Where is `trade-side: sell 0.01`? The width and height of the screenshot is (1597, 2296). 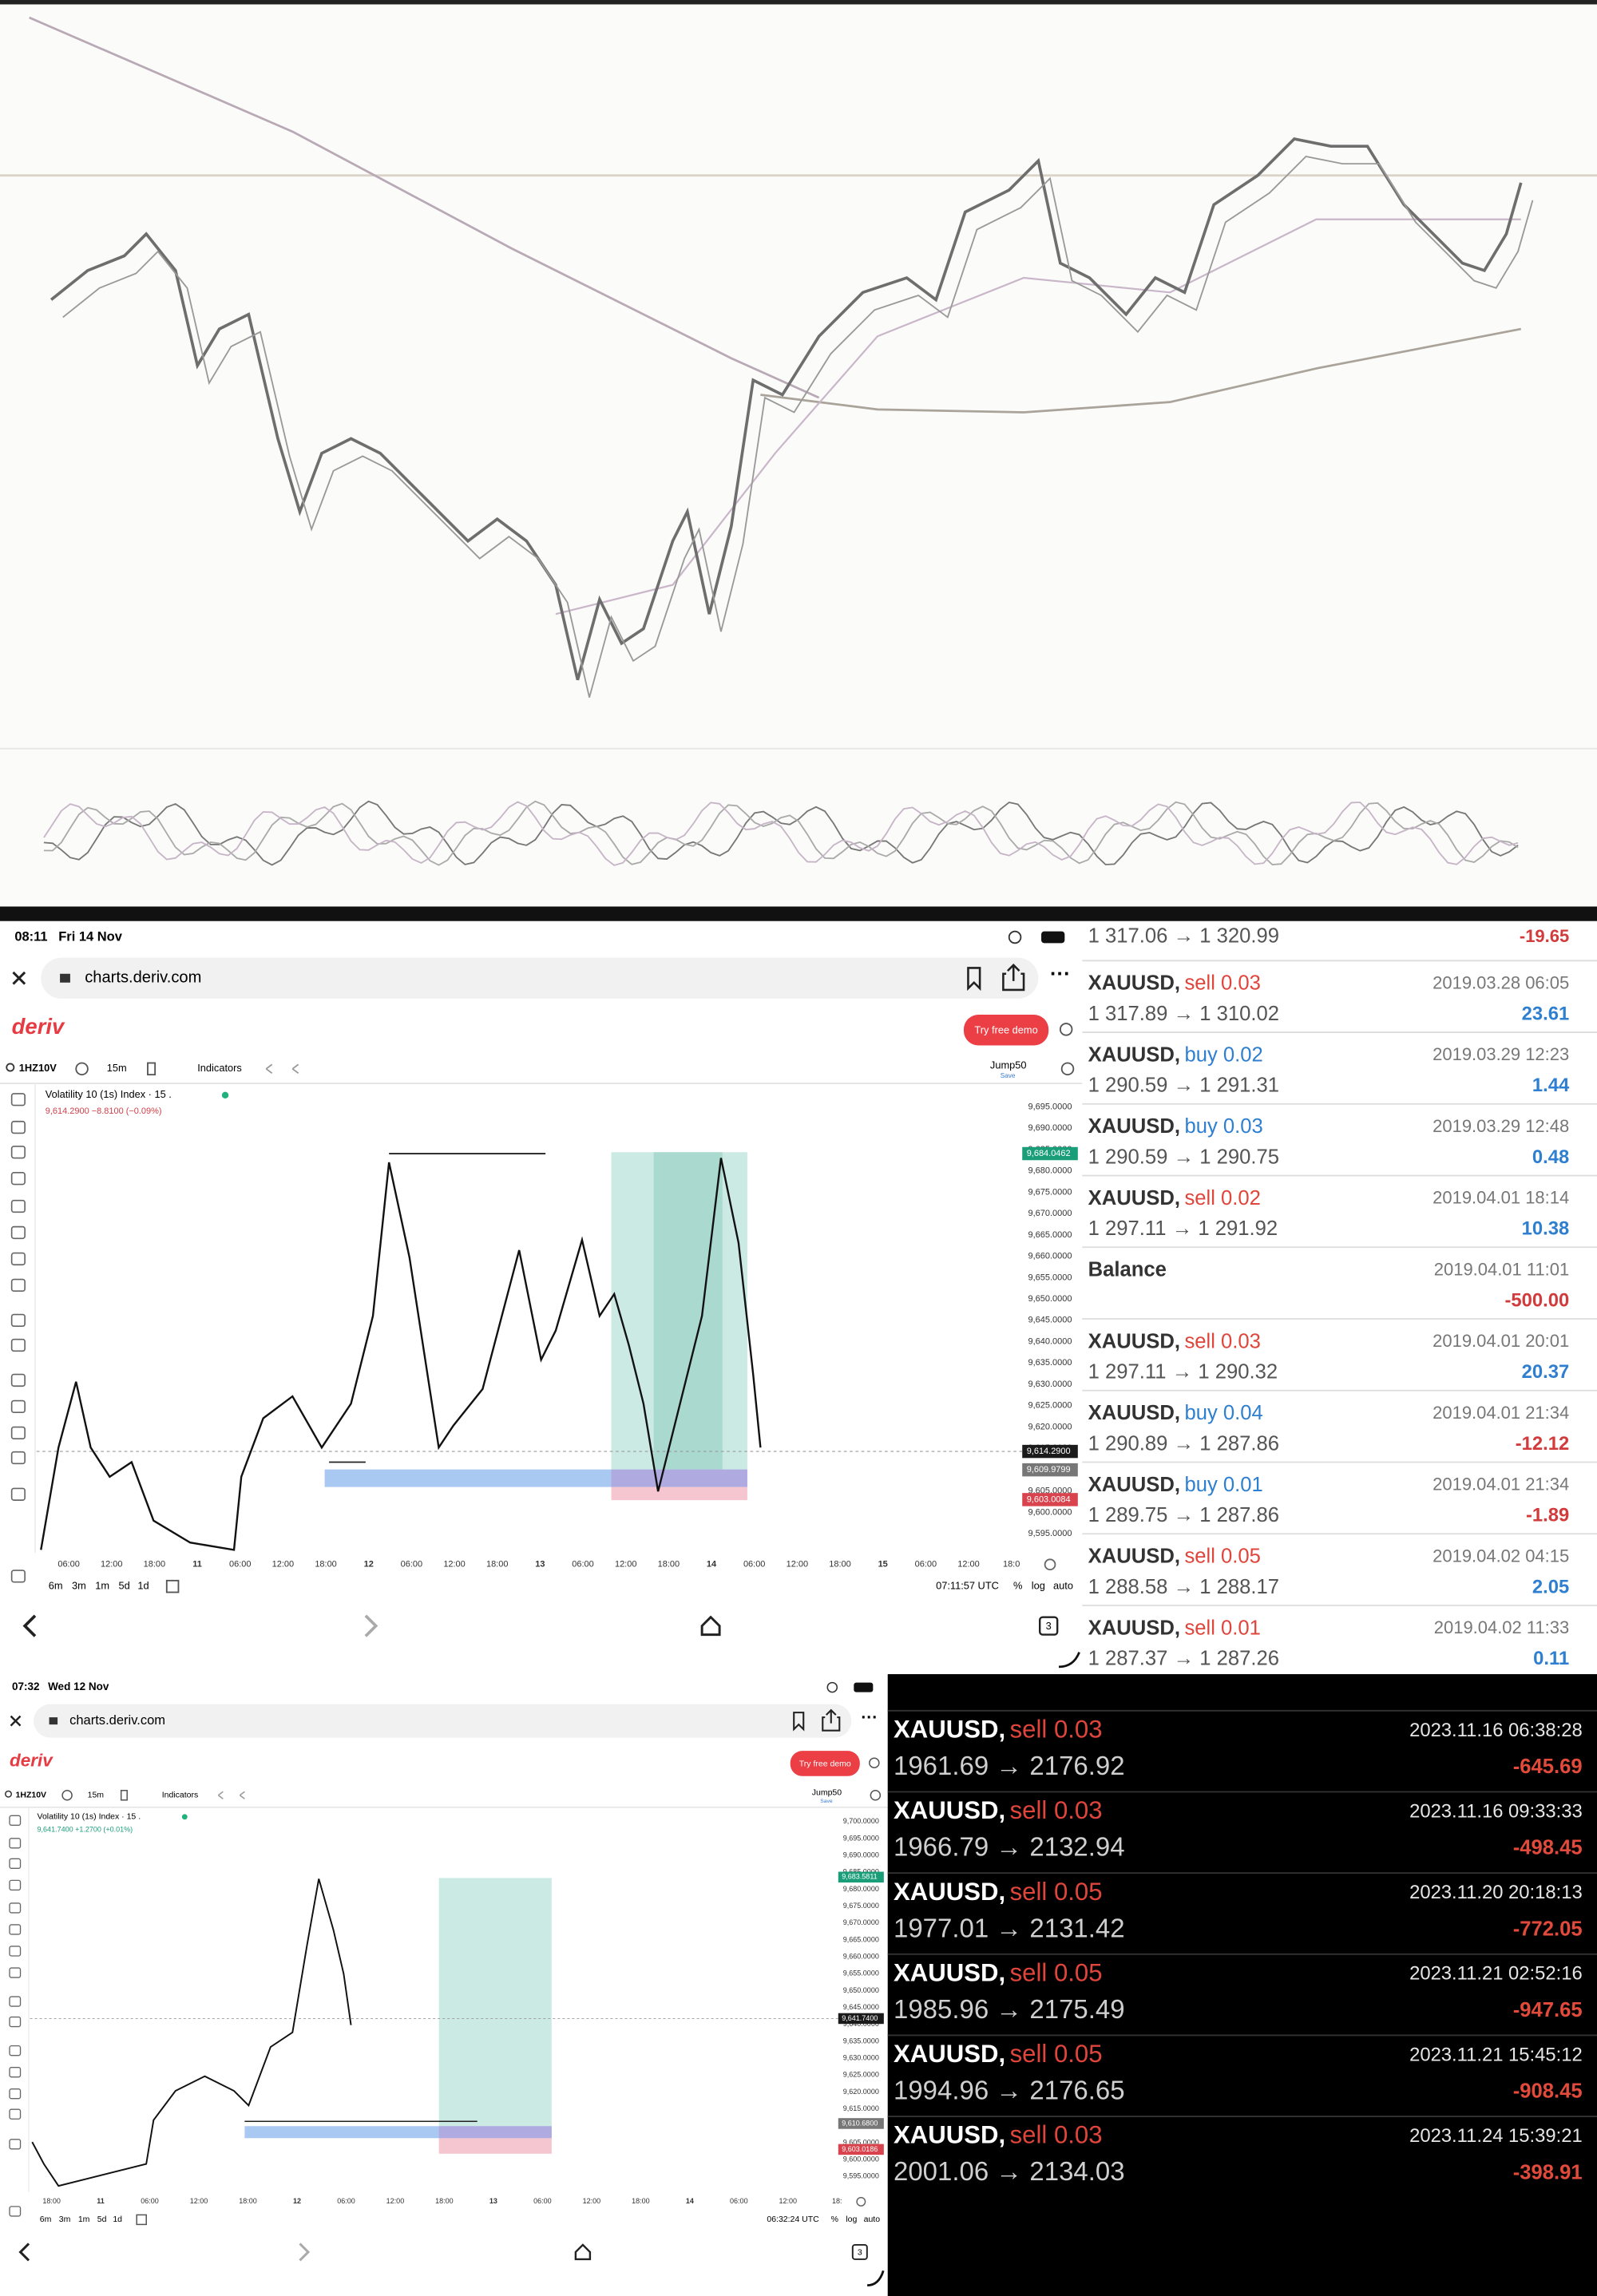 trade-side: sell 0.01 is located at coordinates (1222, 1628).